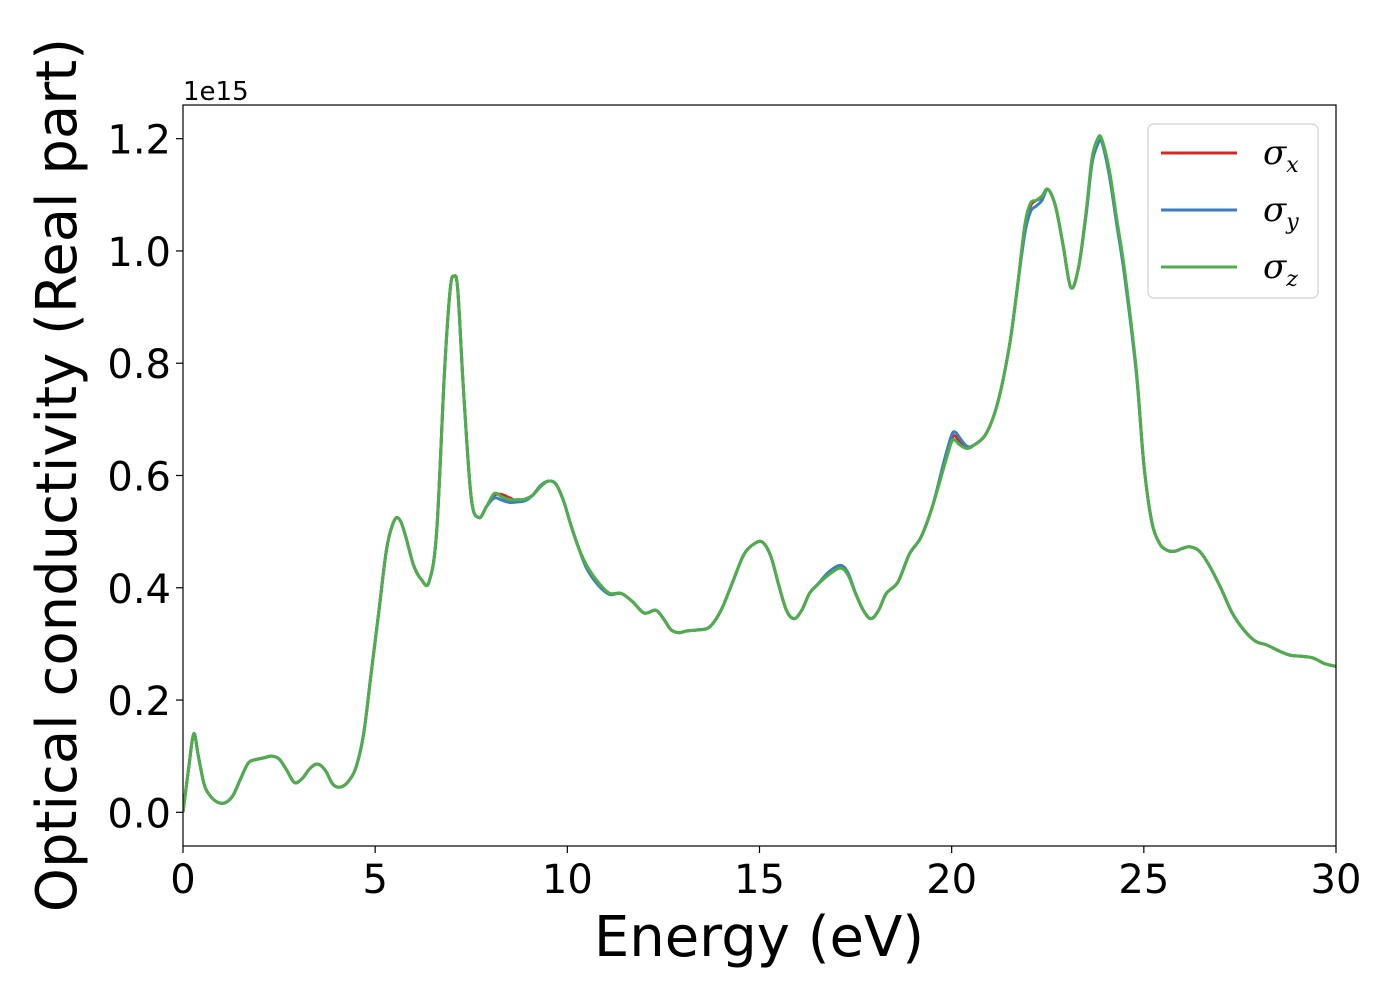 Image resolution: width=1400 pixels, height=1000 pixels. Describe the element at coordinates (1143, 880) in the screenshot. I see `x-tick-label: 25` at that location.